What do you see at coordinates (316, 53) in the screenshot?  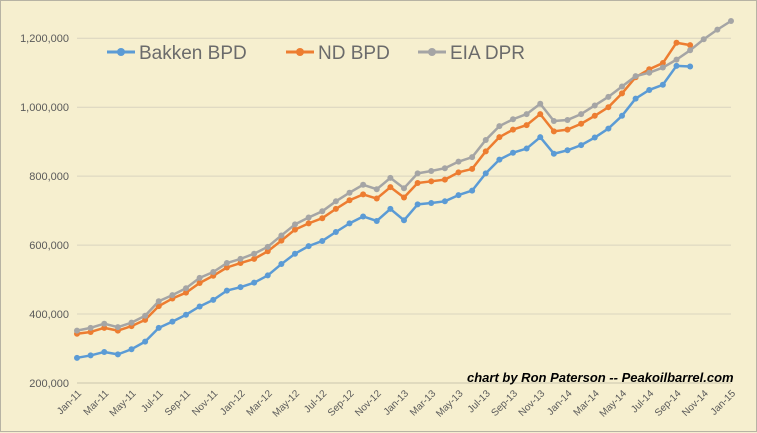 I see `legend: Bakken BPD ND BPD EIA DPR` at bounding box center [316, 53].